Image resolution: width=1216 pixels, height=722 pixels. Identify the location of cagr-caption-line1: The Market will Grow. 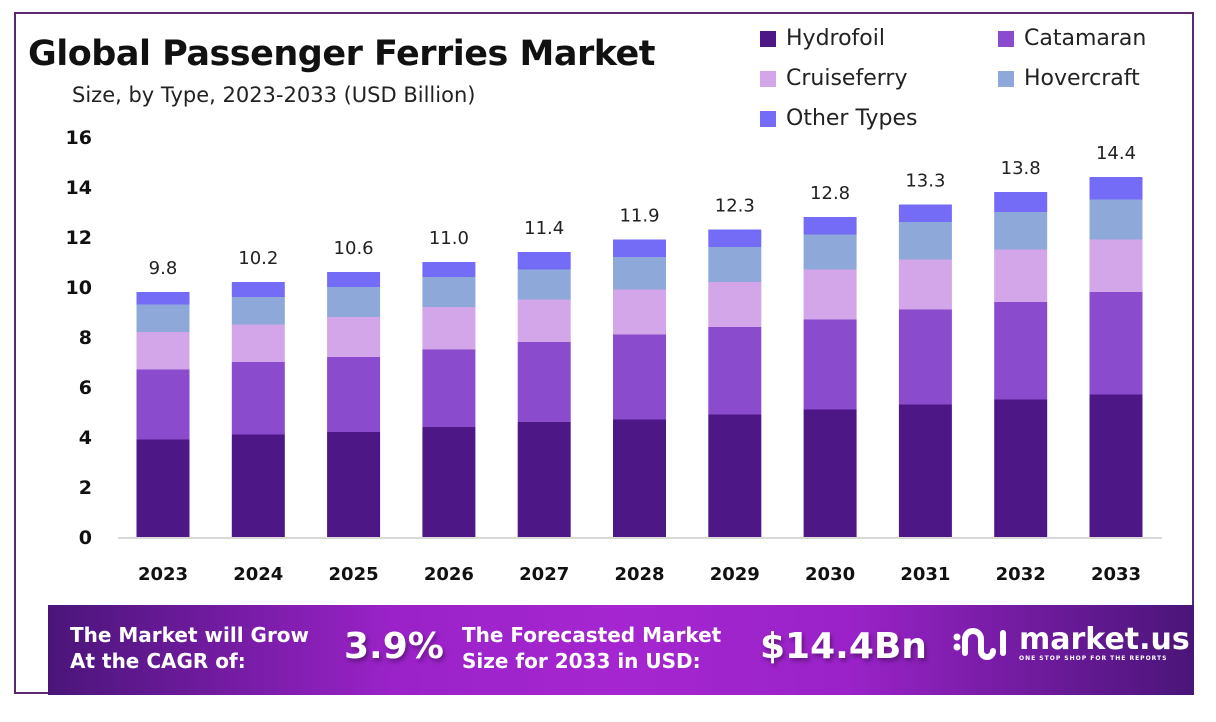
(190, 635).